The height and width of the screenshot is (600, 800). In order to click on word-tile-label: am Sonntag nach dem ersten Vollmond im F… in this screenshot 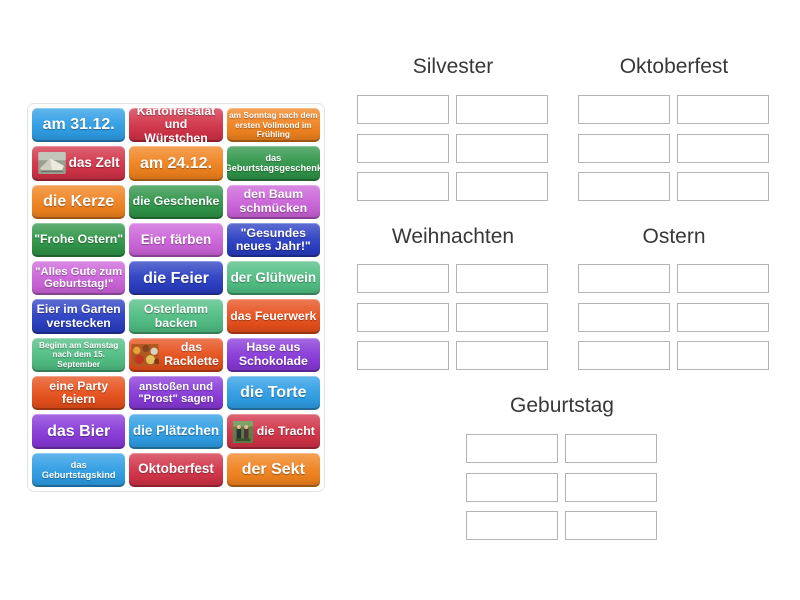, I will do `click(273, 124)`.